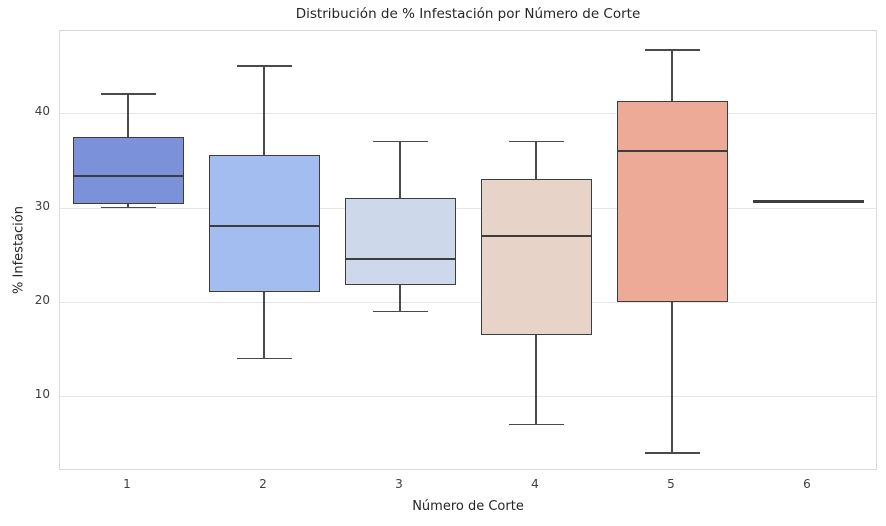  I want to click on y-axis-label: % Infestación, so click(19, 250).